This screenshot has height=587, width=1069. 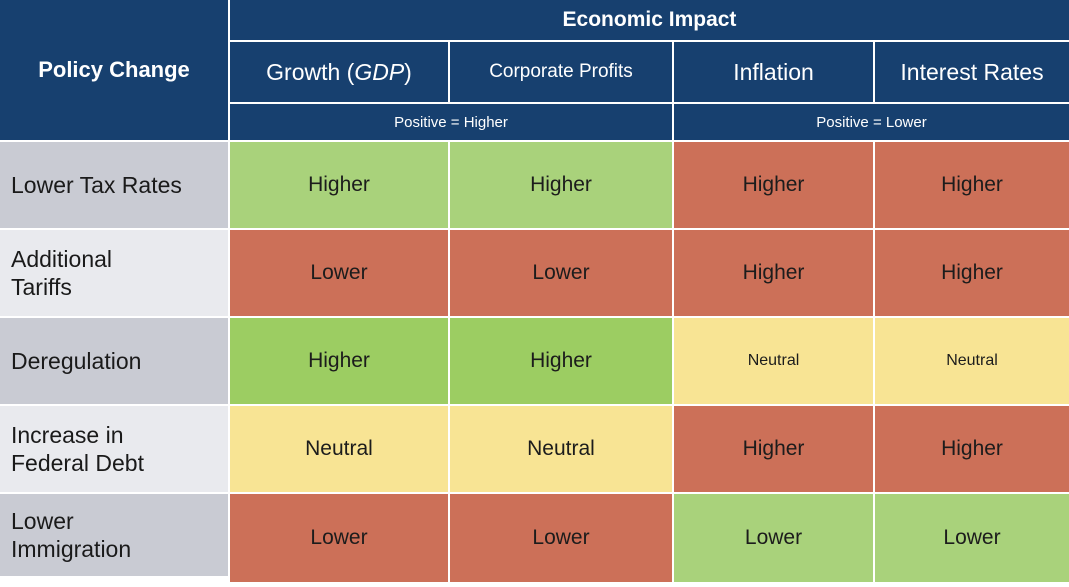 What do you see at coordinates (114, 185) in the screenshot?
I see `row-label-lower-tax-rates: Lower Tax Rates` at bounding box center [114, 185].